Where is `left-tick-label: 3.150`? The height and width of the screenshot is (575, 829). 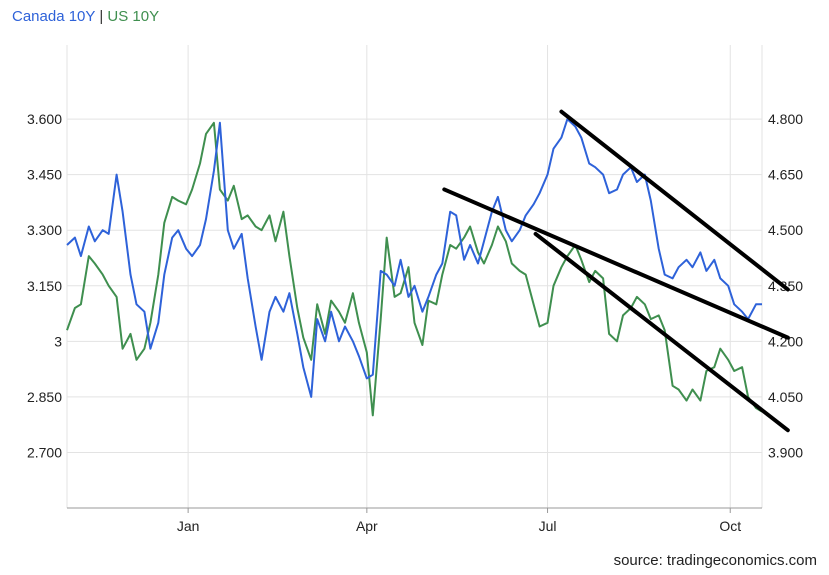
left-tick-label: 3.150 is located at coordinates (44, 286).